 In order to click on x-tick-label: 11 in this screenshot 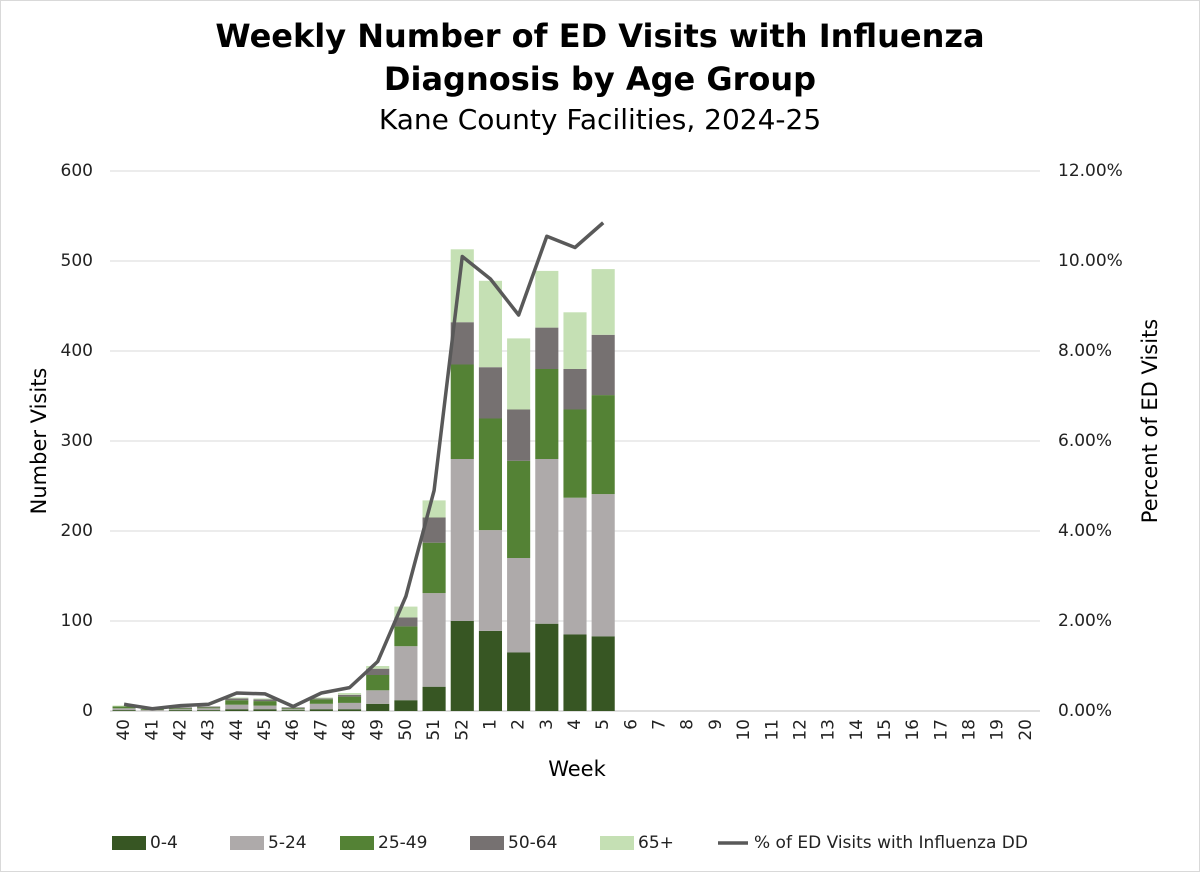, I will do `click(772, 730)`.